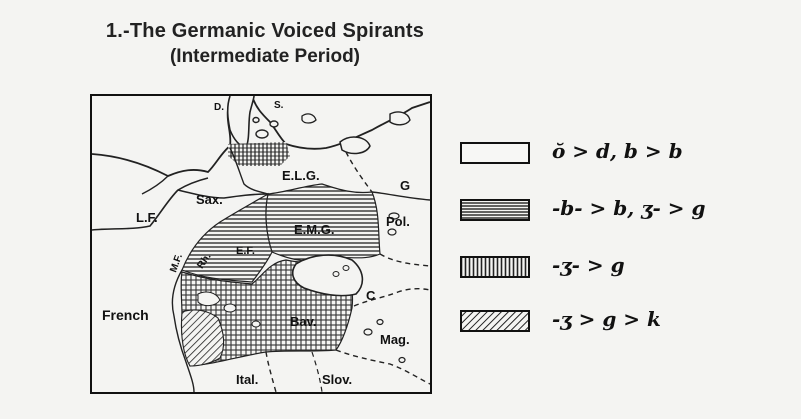  What do you see at coordinates (247, 379) in the screenshot?
I see `label-italian: Ital.` at bounding box center [247, 379].